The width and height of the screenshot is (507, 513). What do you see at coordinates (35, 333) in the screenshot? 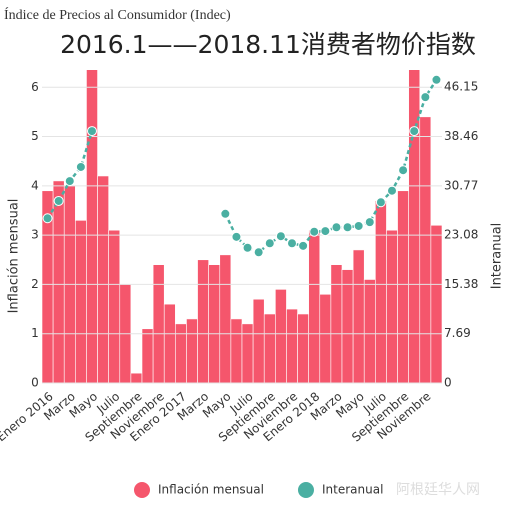
I see `y-tick-label: 1` at bounding box center [35, 333].